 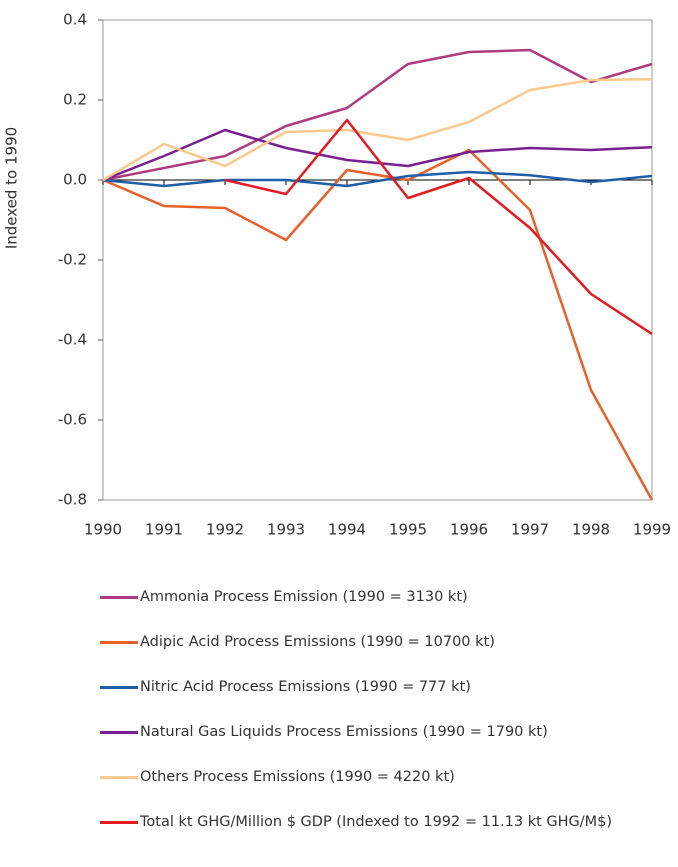 I want to click on x-tick-label: 1991, so click(x=164, y=530).